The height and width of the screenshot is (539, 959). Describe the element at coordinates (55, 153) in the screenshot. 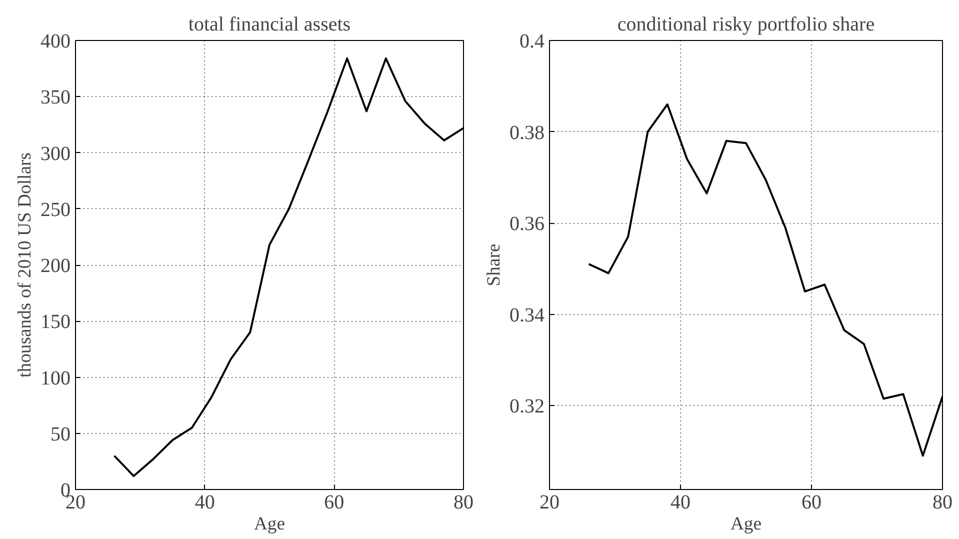

I see `y-tick-label: 300` at that location.